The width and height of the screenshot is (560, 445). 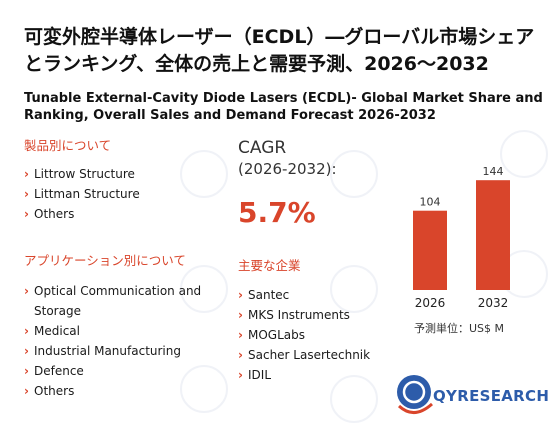 What do you see at coordinates (461, 237) in the screenshot?
I see `forecast-bar-chart: 104 2026 144 2032` at bounding box center [461, 237].